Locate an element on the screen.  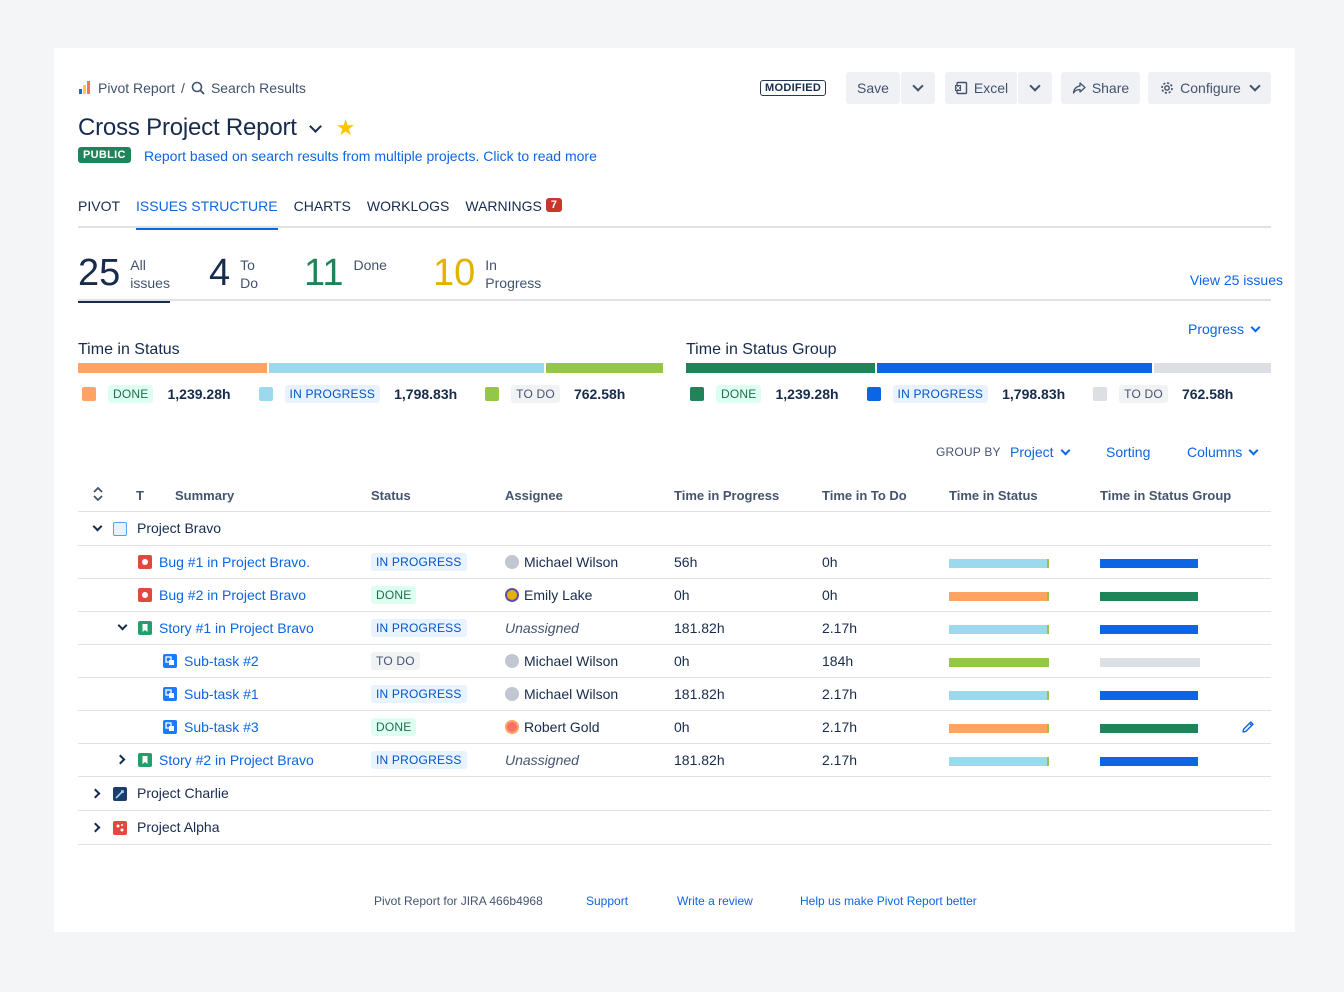
edit-pencil-icon is located at coordinates (1248, 728).